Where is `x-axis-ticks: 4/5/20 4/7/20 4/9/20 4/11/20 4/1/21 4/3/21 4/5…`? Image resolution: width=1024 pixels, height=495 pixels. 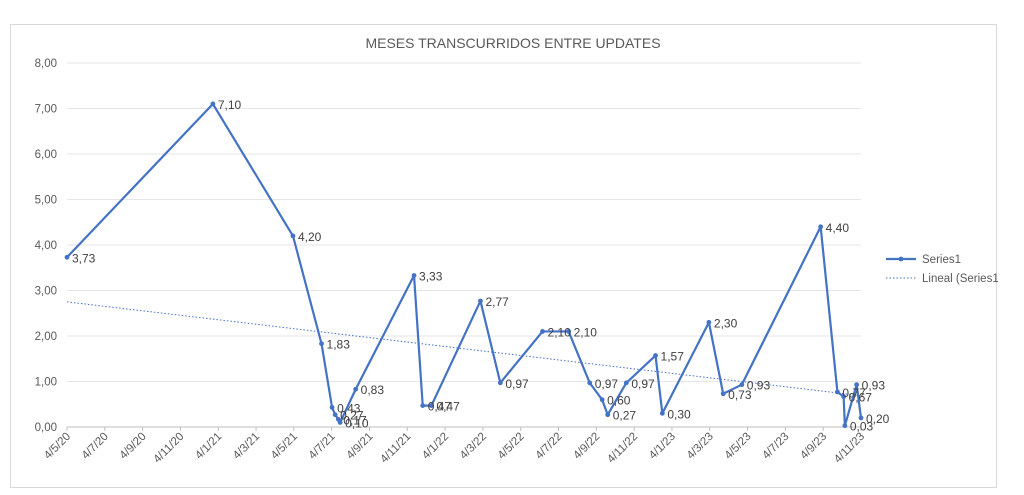
x-axis-ticks: 4/5/20 4/7/20 4/9/20 4/11/20 4/1/21 4/3/21 4/5… is located at coordinates (454, 446).